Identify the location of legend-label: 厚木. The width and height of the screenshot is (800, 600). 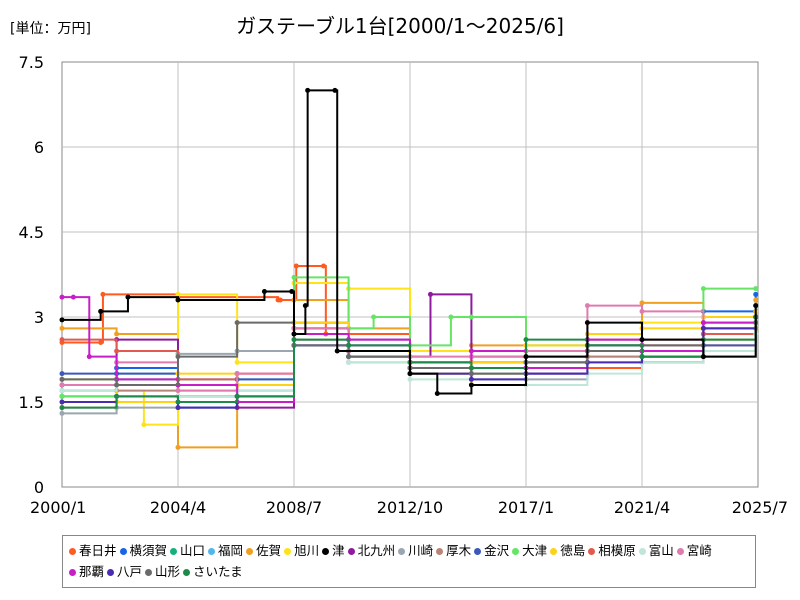
(459, 550).